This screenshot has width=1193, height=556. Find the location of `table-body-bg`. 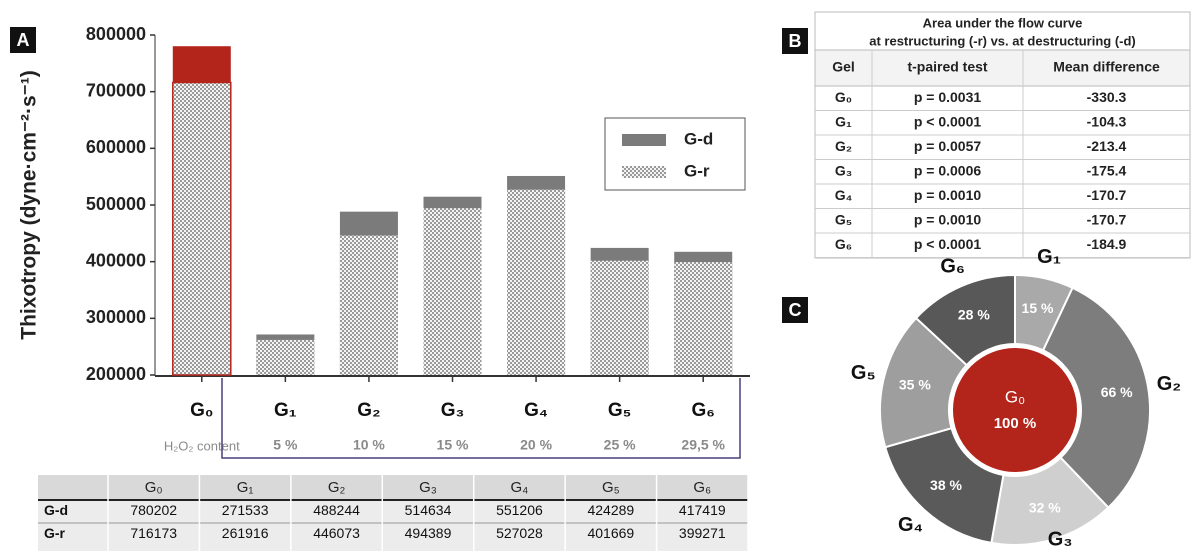

table-body-bg is located at coordinates (393, 525).